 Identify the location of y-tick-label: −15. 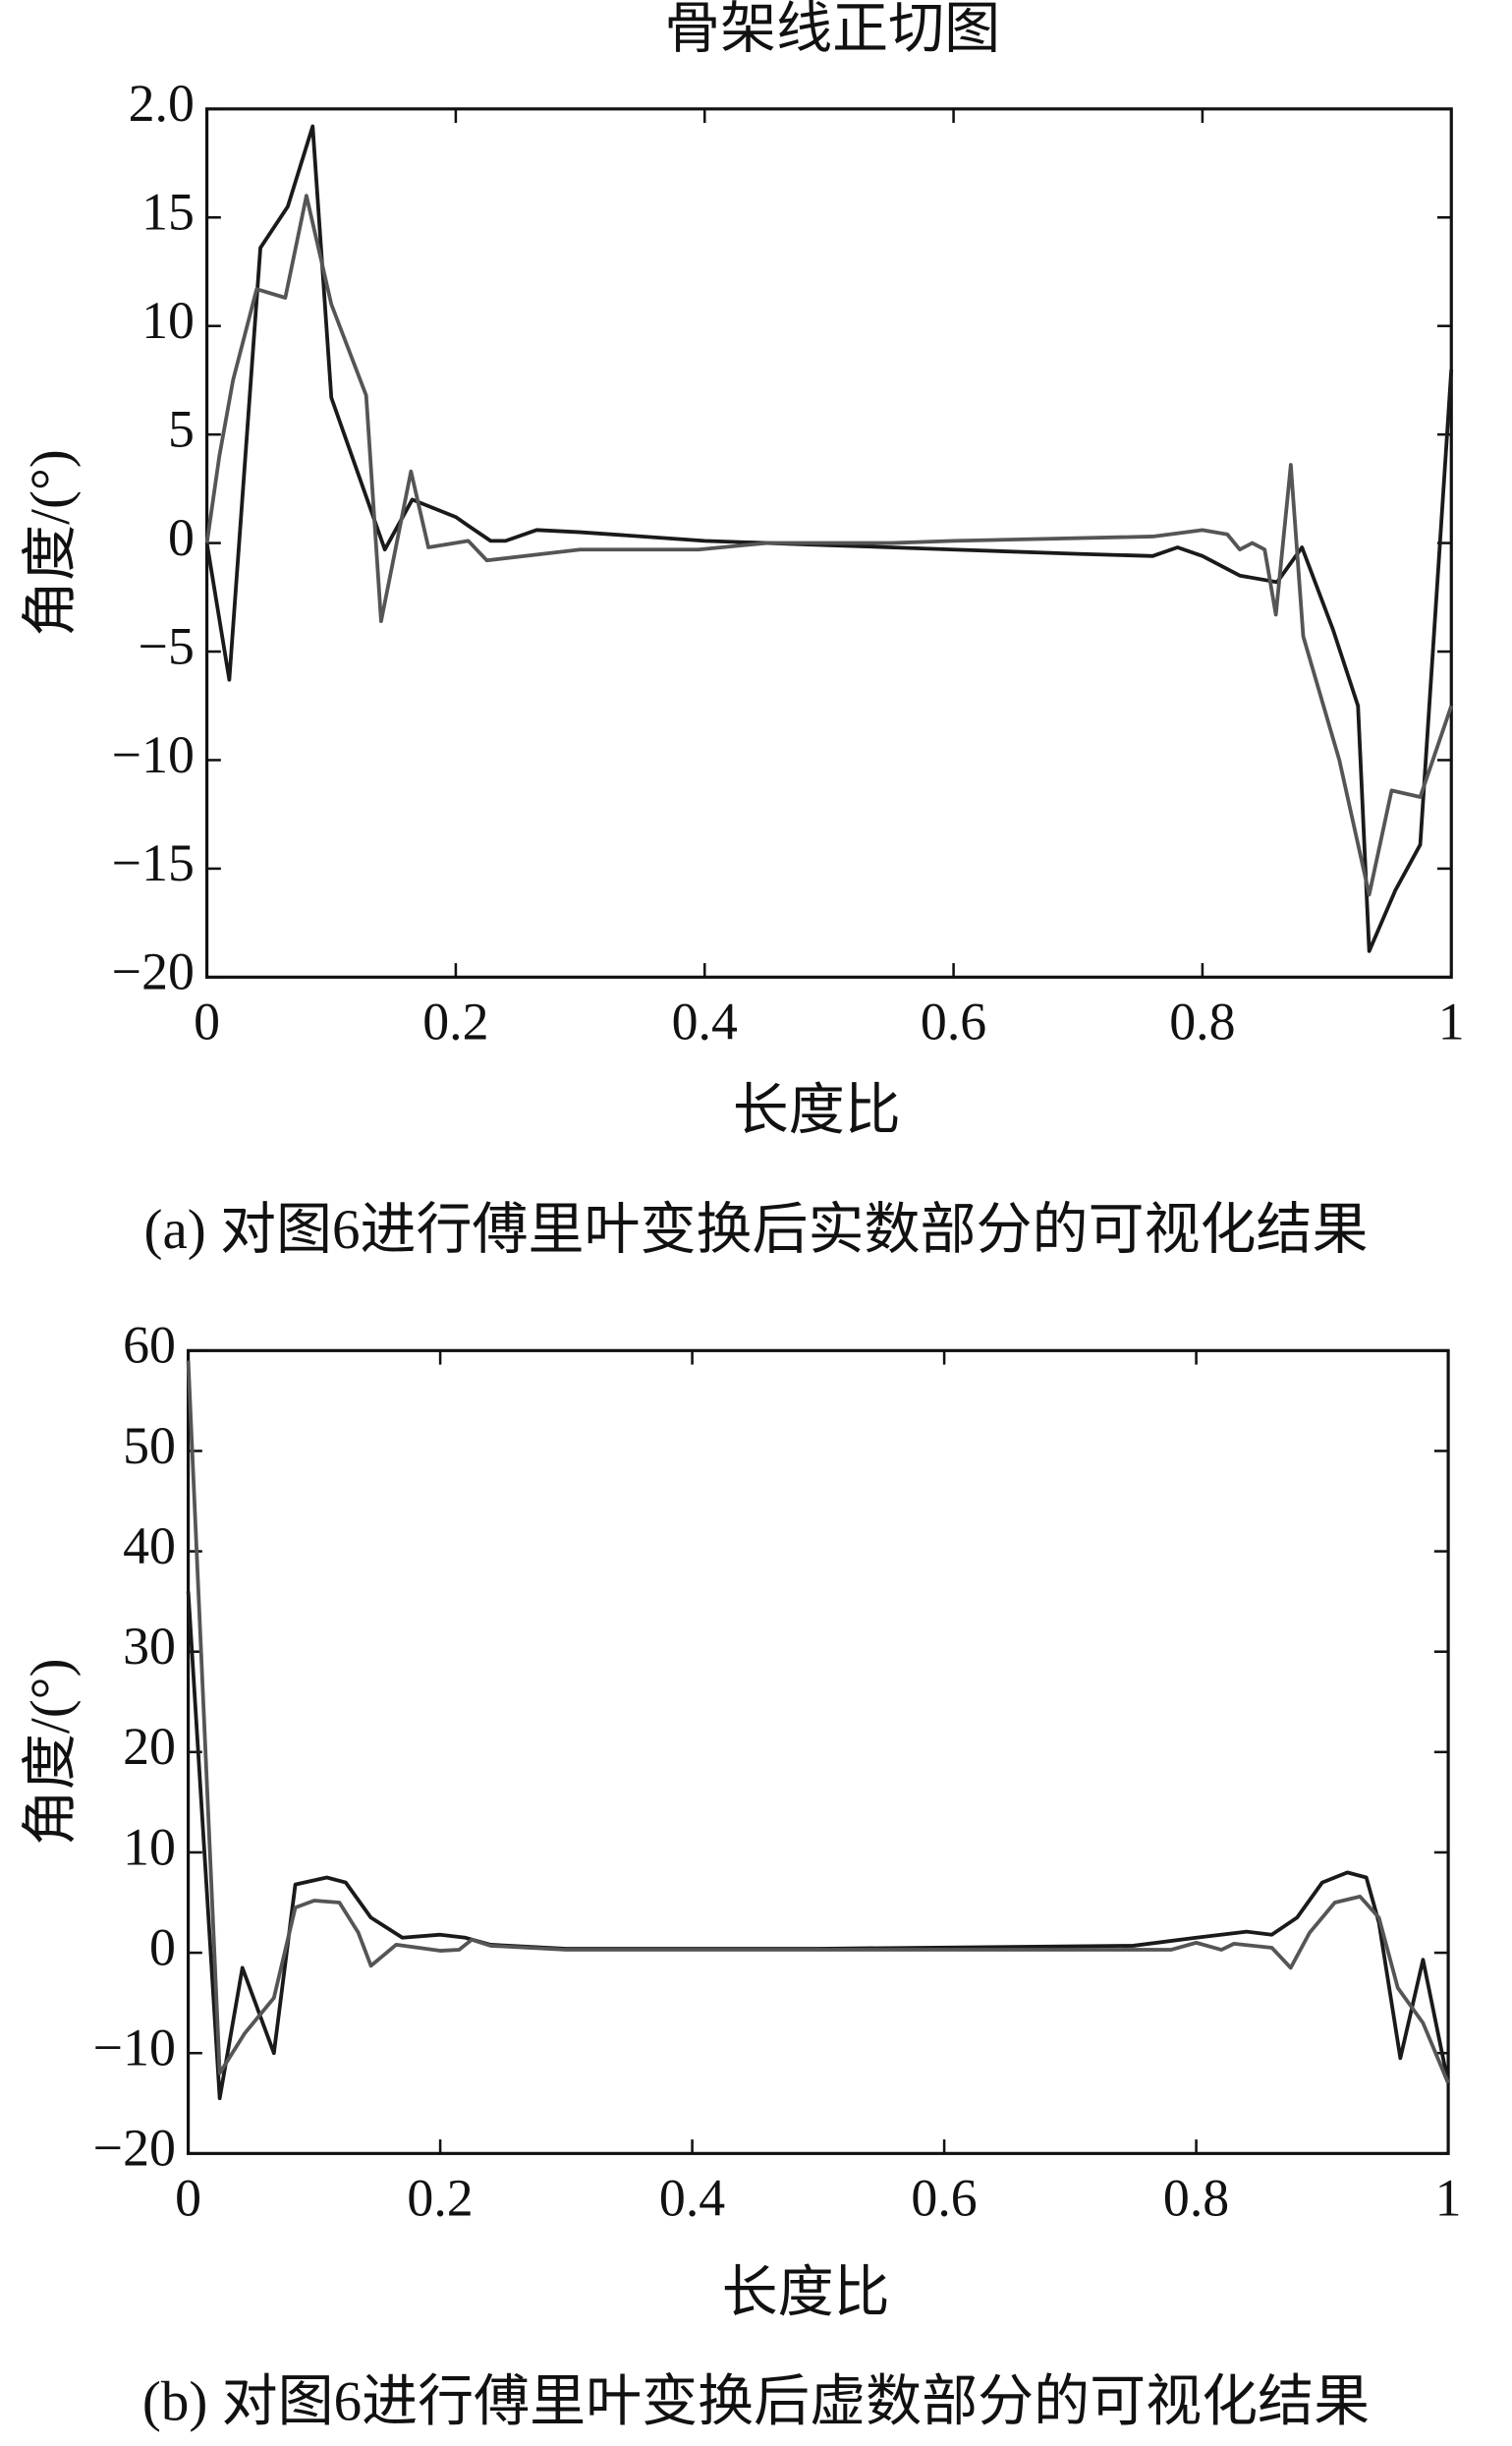
(153, 862).